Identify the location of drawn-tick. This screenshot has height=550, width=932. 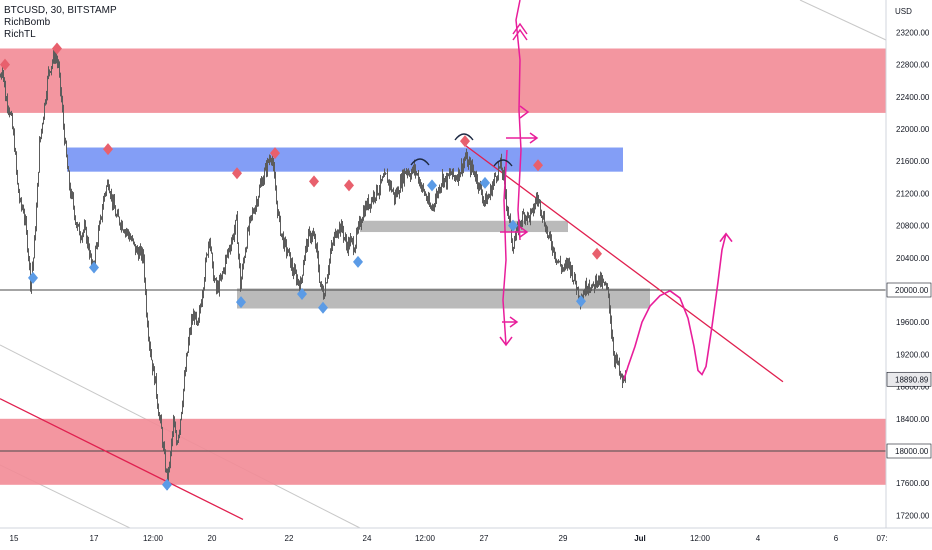
(524, 112).